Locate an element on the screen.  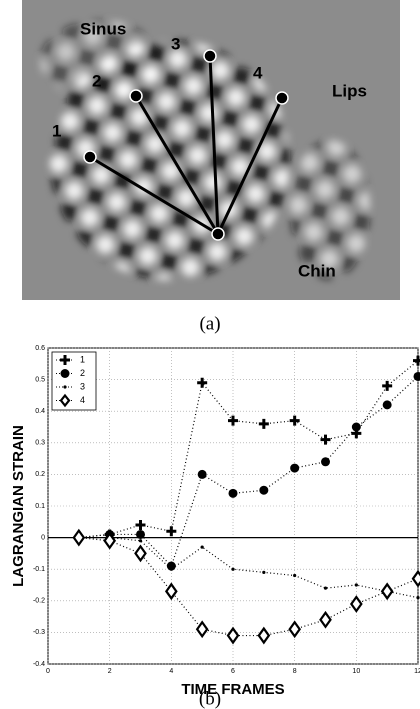
spokes is located at coordinates (186, 145).